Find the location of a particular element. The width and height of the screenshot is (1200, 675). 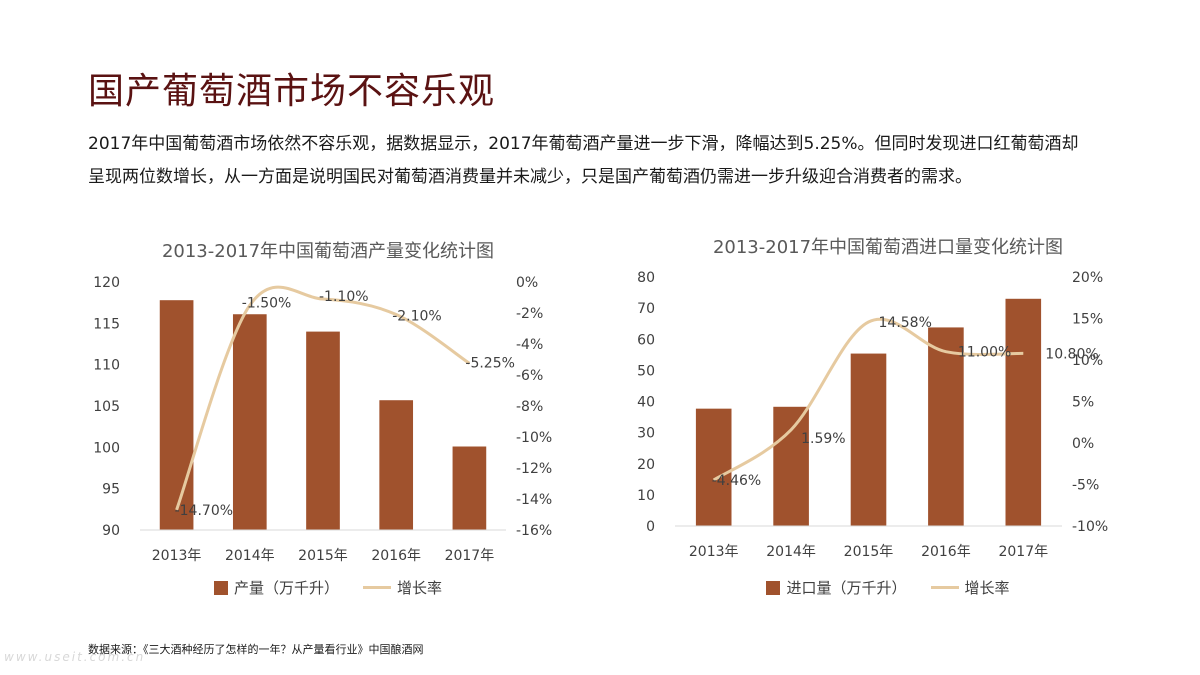

data-label: -1.50% is located at coordinates (267, 303).